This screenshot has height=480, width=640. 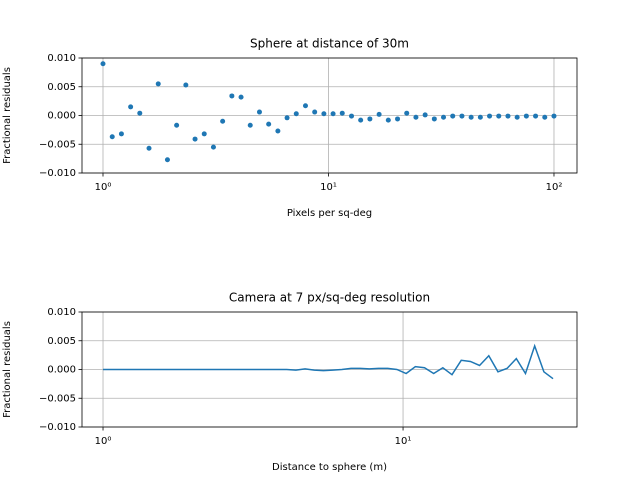 What do you see at coordinates (329, 467) in the screenshot?
I see `x-axis-label: Distance to sphere (m)` at bounding box center [329, 467].